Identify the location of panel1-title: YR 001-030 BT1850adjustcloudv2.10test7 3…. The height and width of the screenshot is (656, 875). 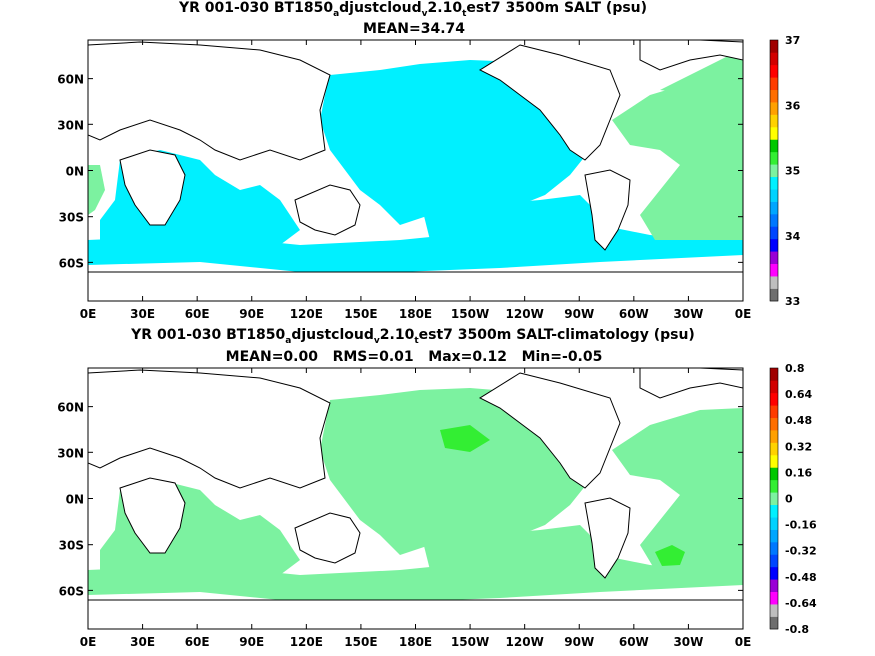
(412, 9).